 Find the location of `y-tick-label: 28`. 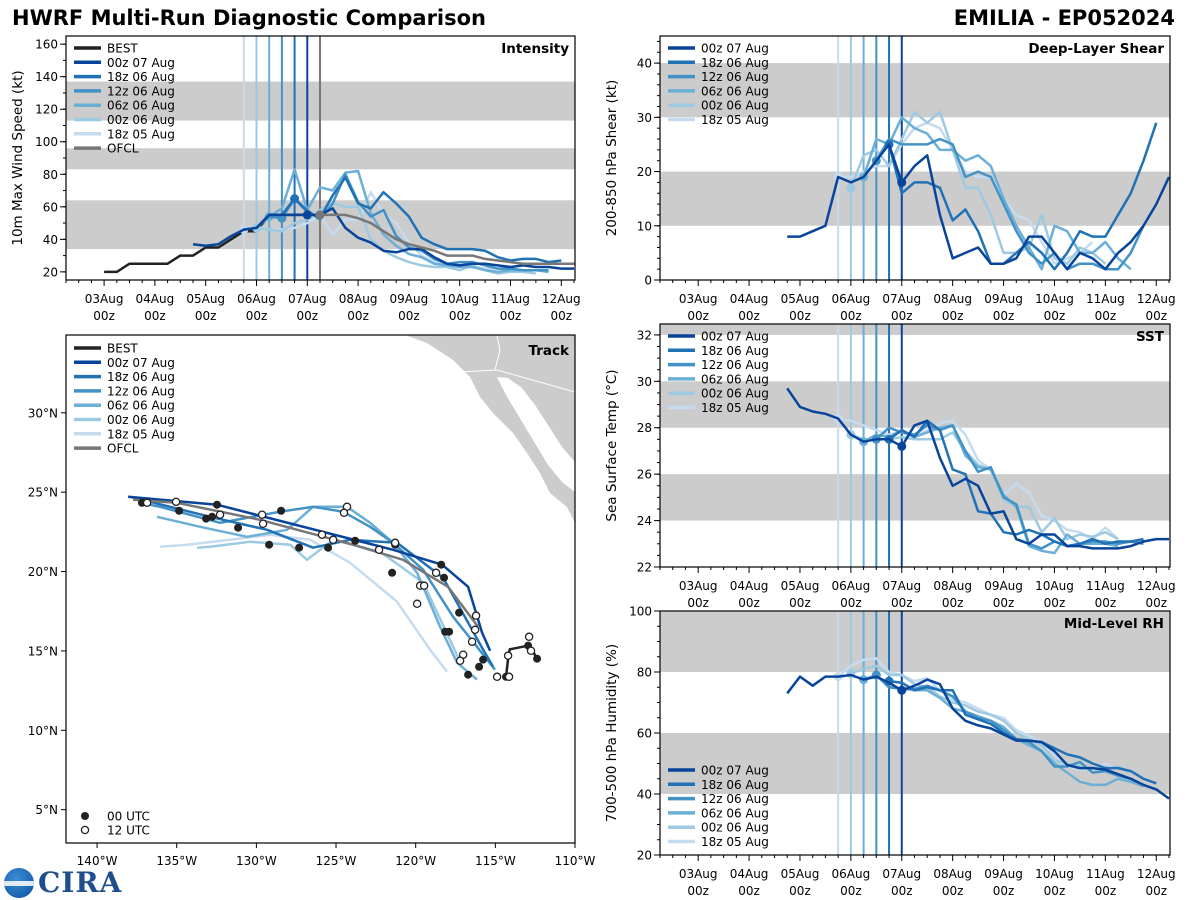

y-tick-label: 28 is located at coordinates (644, 428).